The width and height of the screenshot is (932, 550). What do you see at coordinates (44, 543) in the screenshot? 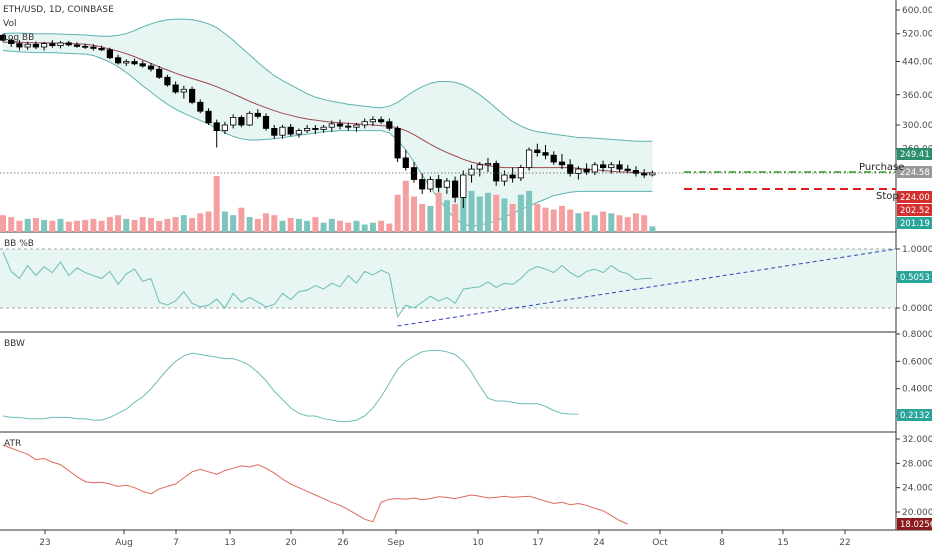
I see `time-tick-label: 23` at bounding box center [44, 543].